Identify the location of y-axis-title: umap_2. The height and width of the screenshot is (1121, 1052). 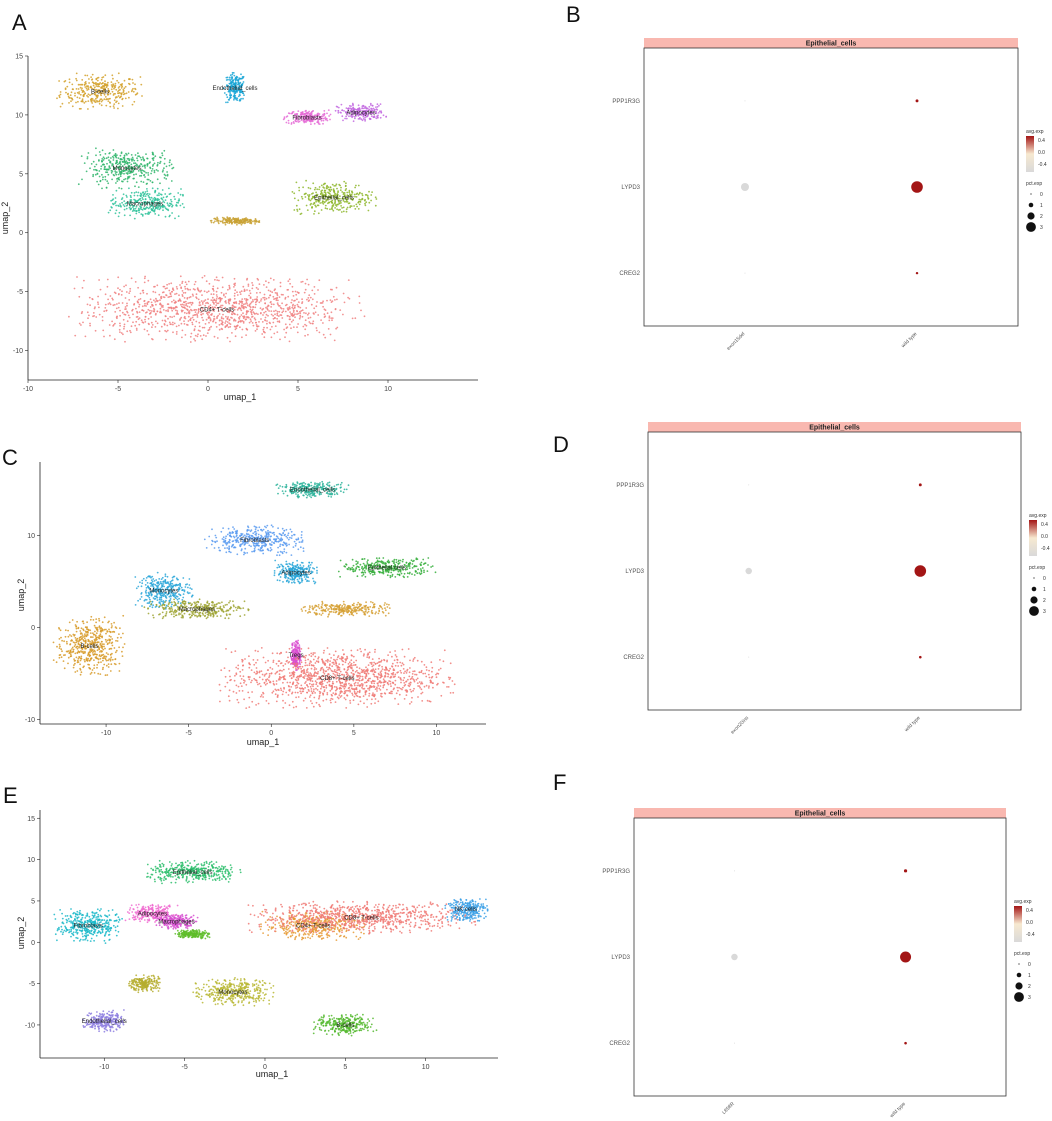
(5, 218).